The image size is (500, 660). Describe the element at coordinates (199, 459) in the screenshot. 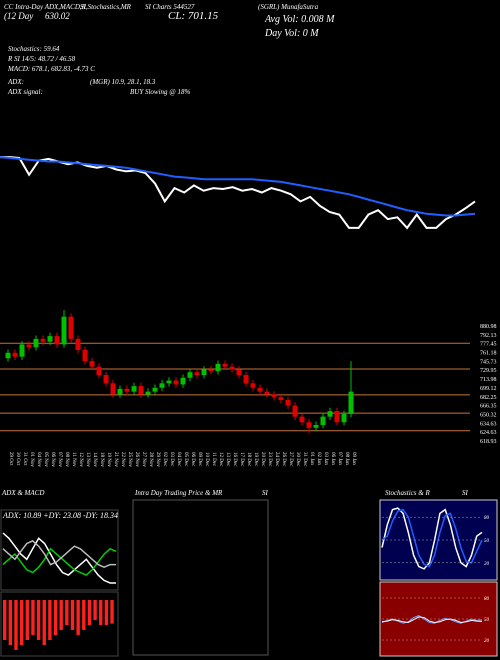

I see `x-tick-label: 09 Dec` at that location.